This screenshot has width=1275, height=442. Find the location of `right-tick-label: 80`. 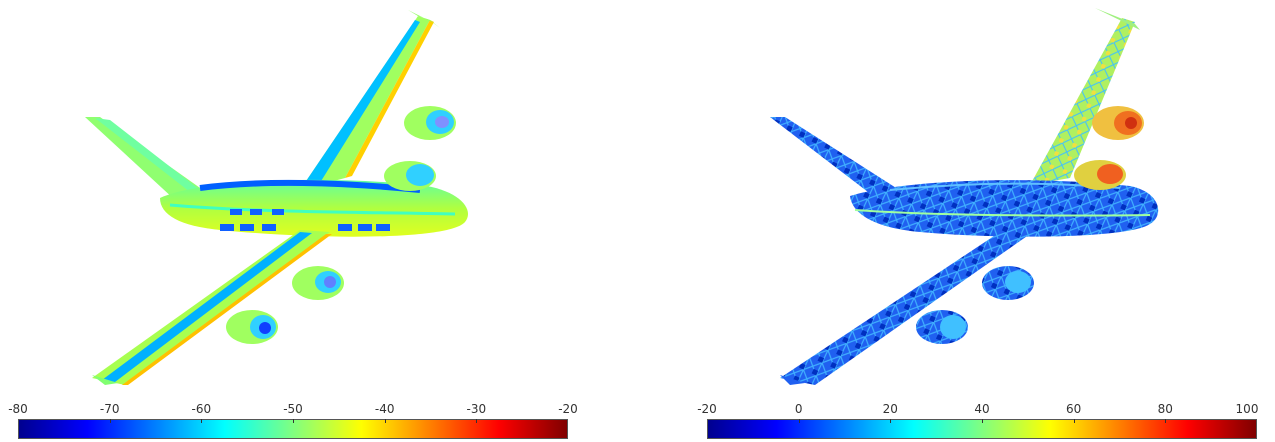

right-tick-label: 80 is located at coordinates (1165, 409).